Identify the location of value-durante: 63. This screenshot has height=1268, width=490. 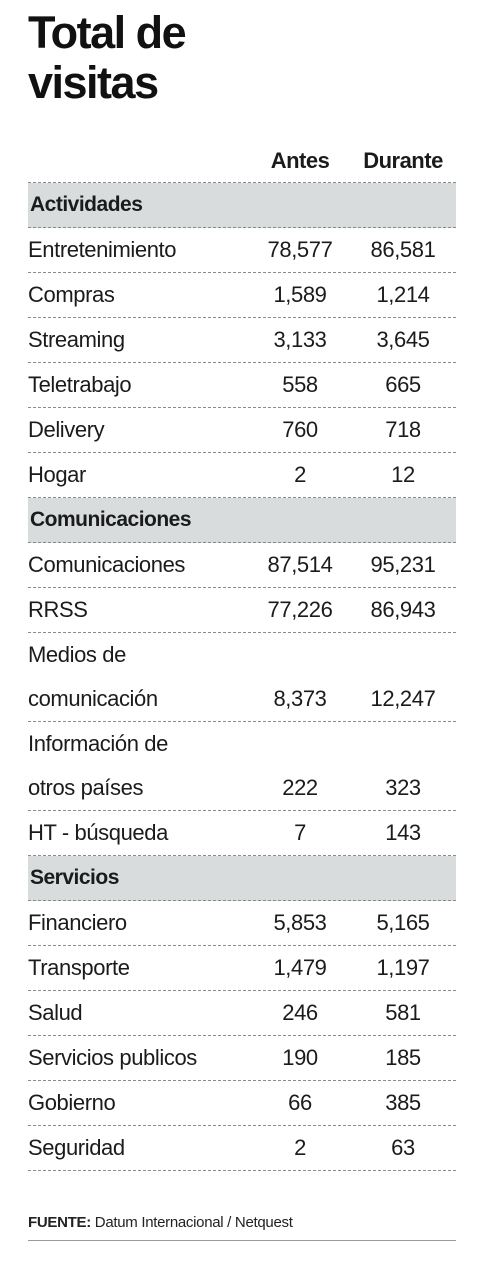
(403, 1147).